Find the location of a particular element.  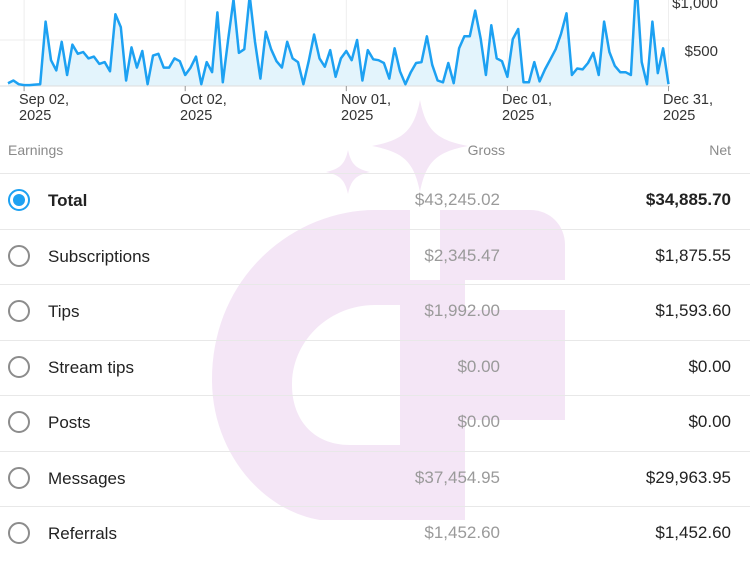

x-tick-label-nov01: Nov 01, 2025 is located at coordinates (366, 108).